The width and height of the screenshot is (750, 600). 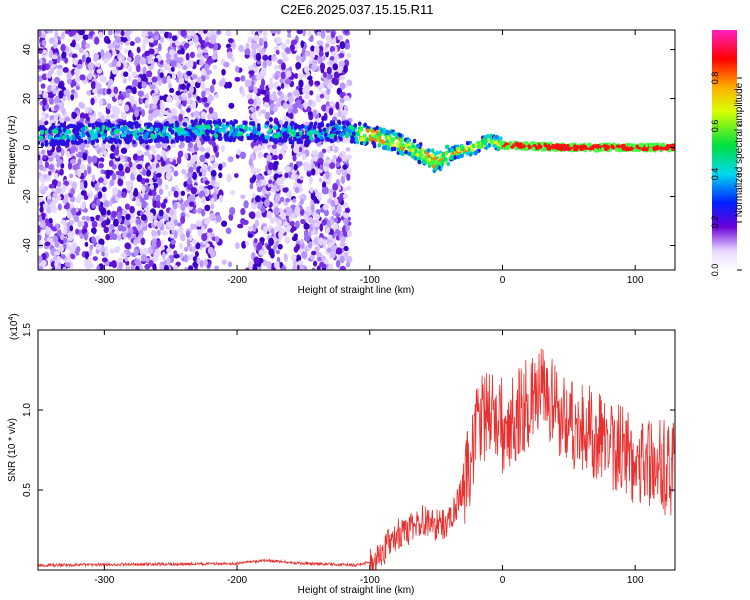 I want to click on x-tick-label: -100, so click(x=370, y=280).